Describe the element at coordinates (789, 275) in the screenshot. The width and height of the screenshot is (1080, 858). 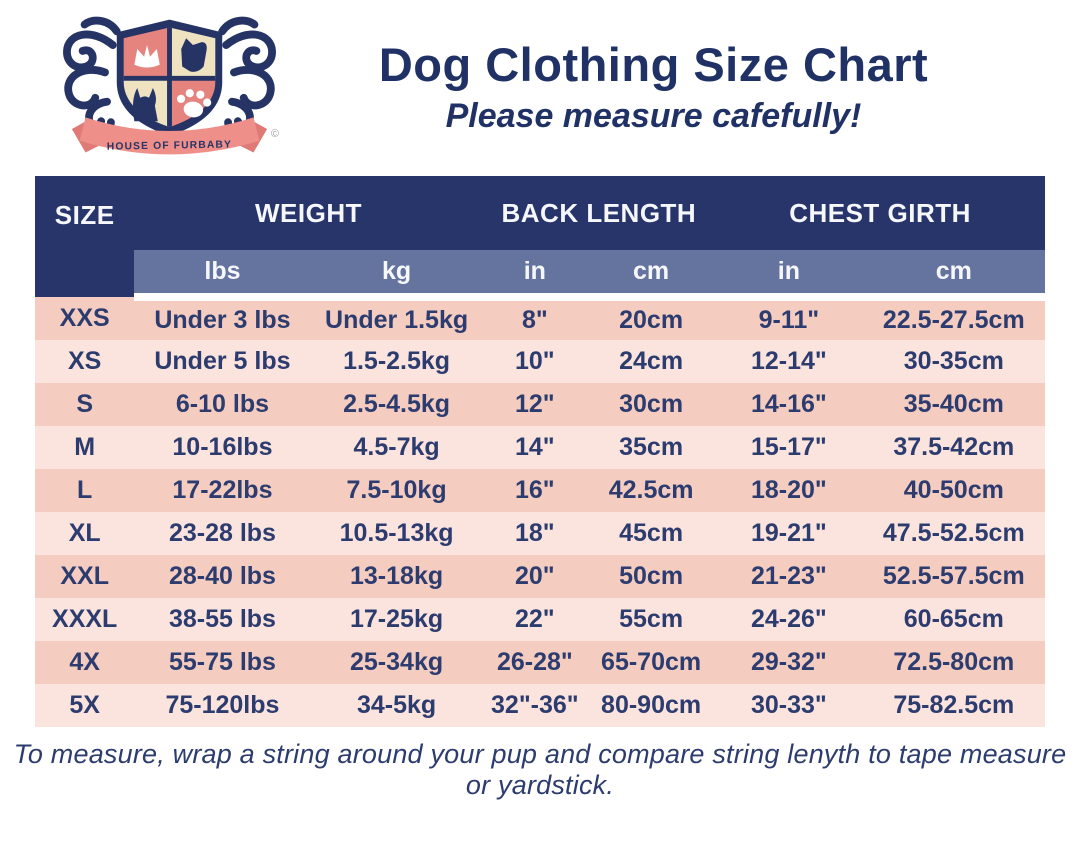
I see `unit-header-chest-in: in` at that location.